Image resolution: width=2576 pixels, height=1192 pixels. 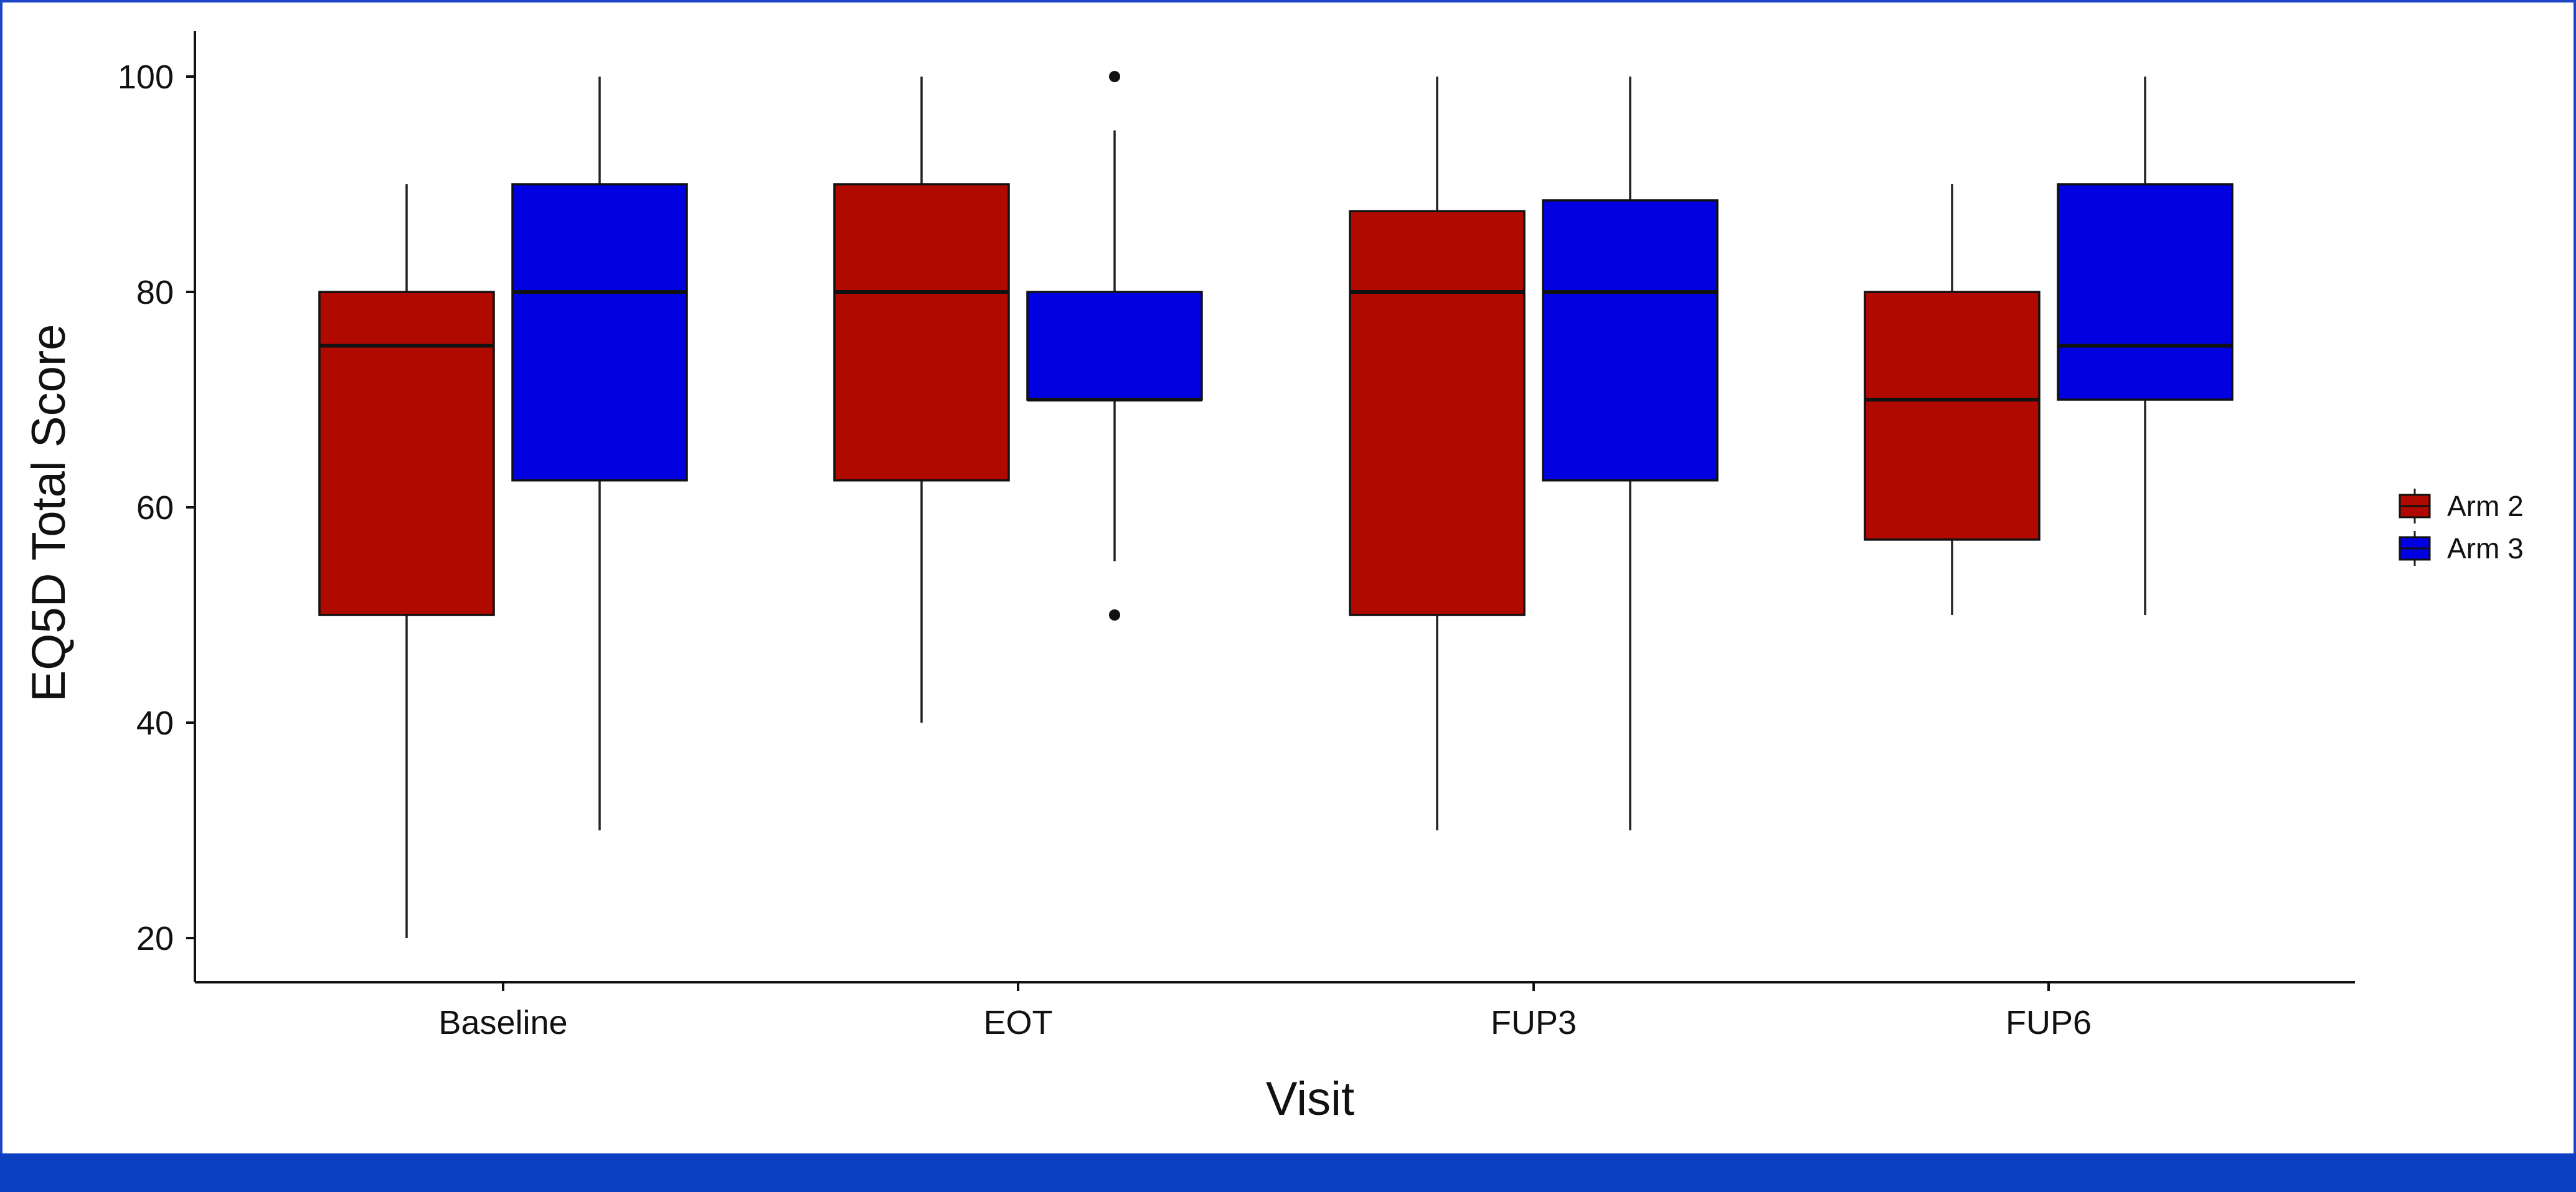 I want to click on legend: Arm 2 Arm 3, so click(x=2461, y=527).